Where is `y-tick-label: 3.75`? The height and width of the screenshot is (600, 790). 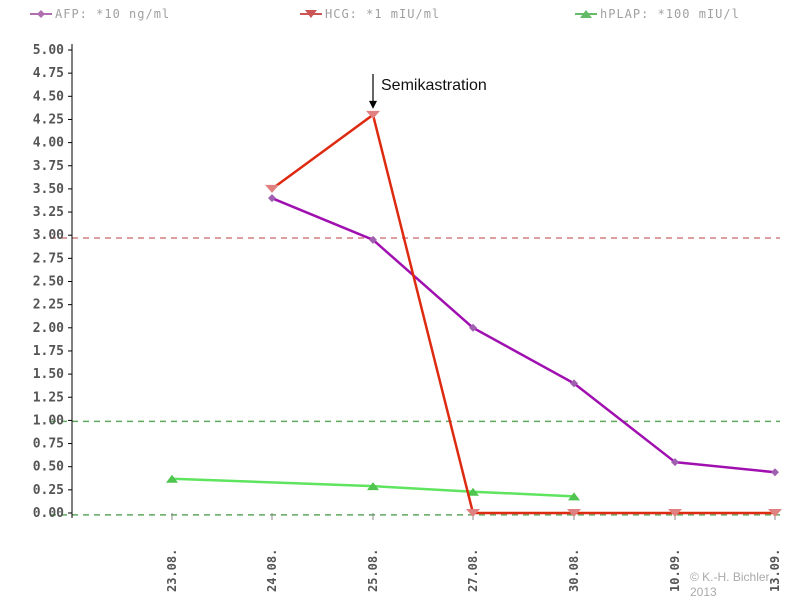 y-tick-label: 3.75 is located at coordinates (48, 166).